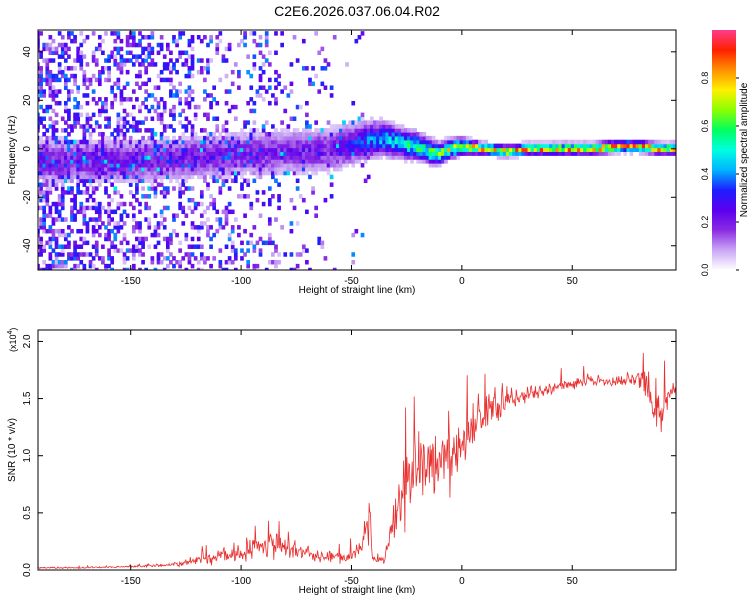 The image size is (750, 600). What do you see at coordinates (27, 197) in the screenshot?
I see `spectrogram-y-tick-label: -20` at bounding box center [27, 197].